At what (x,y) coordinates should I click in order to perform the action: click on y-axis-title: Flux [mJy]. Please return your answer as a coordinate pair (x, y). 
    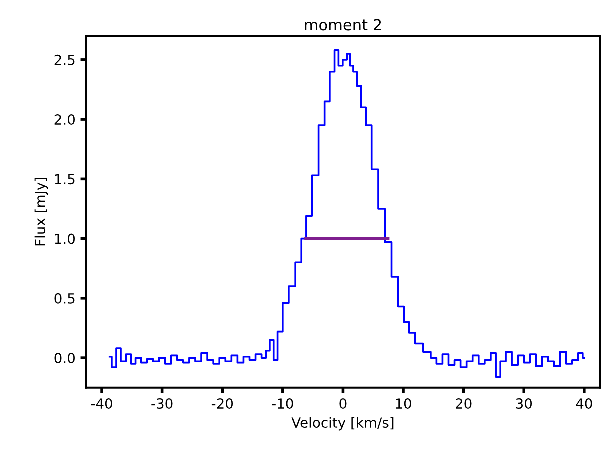
    Looking at the image, I should click on (41, 212).